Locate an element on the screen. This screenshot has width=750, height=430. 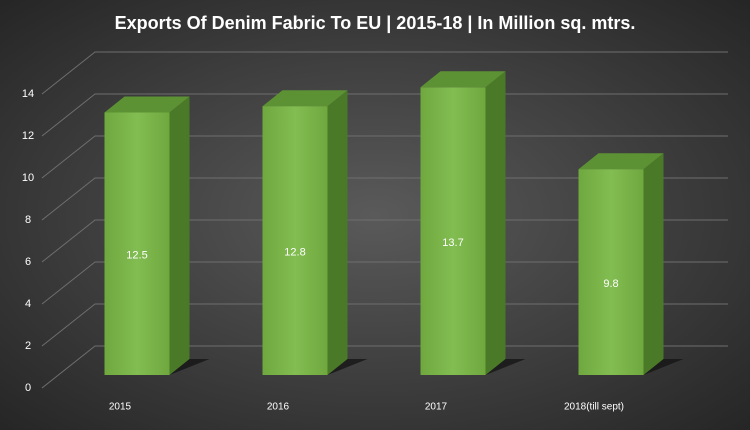
y-tick-label: 8 is located at coordinates (28, 220).